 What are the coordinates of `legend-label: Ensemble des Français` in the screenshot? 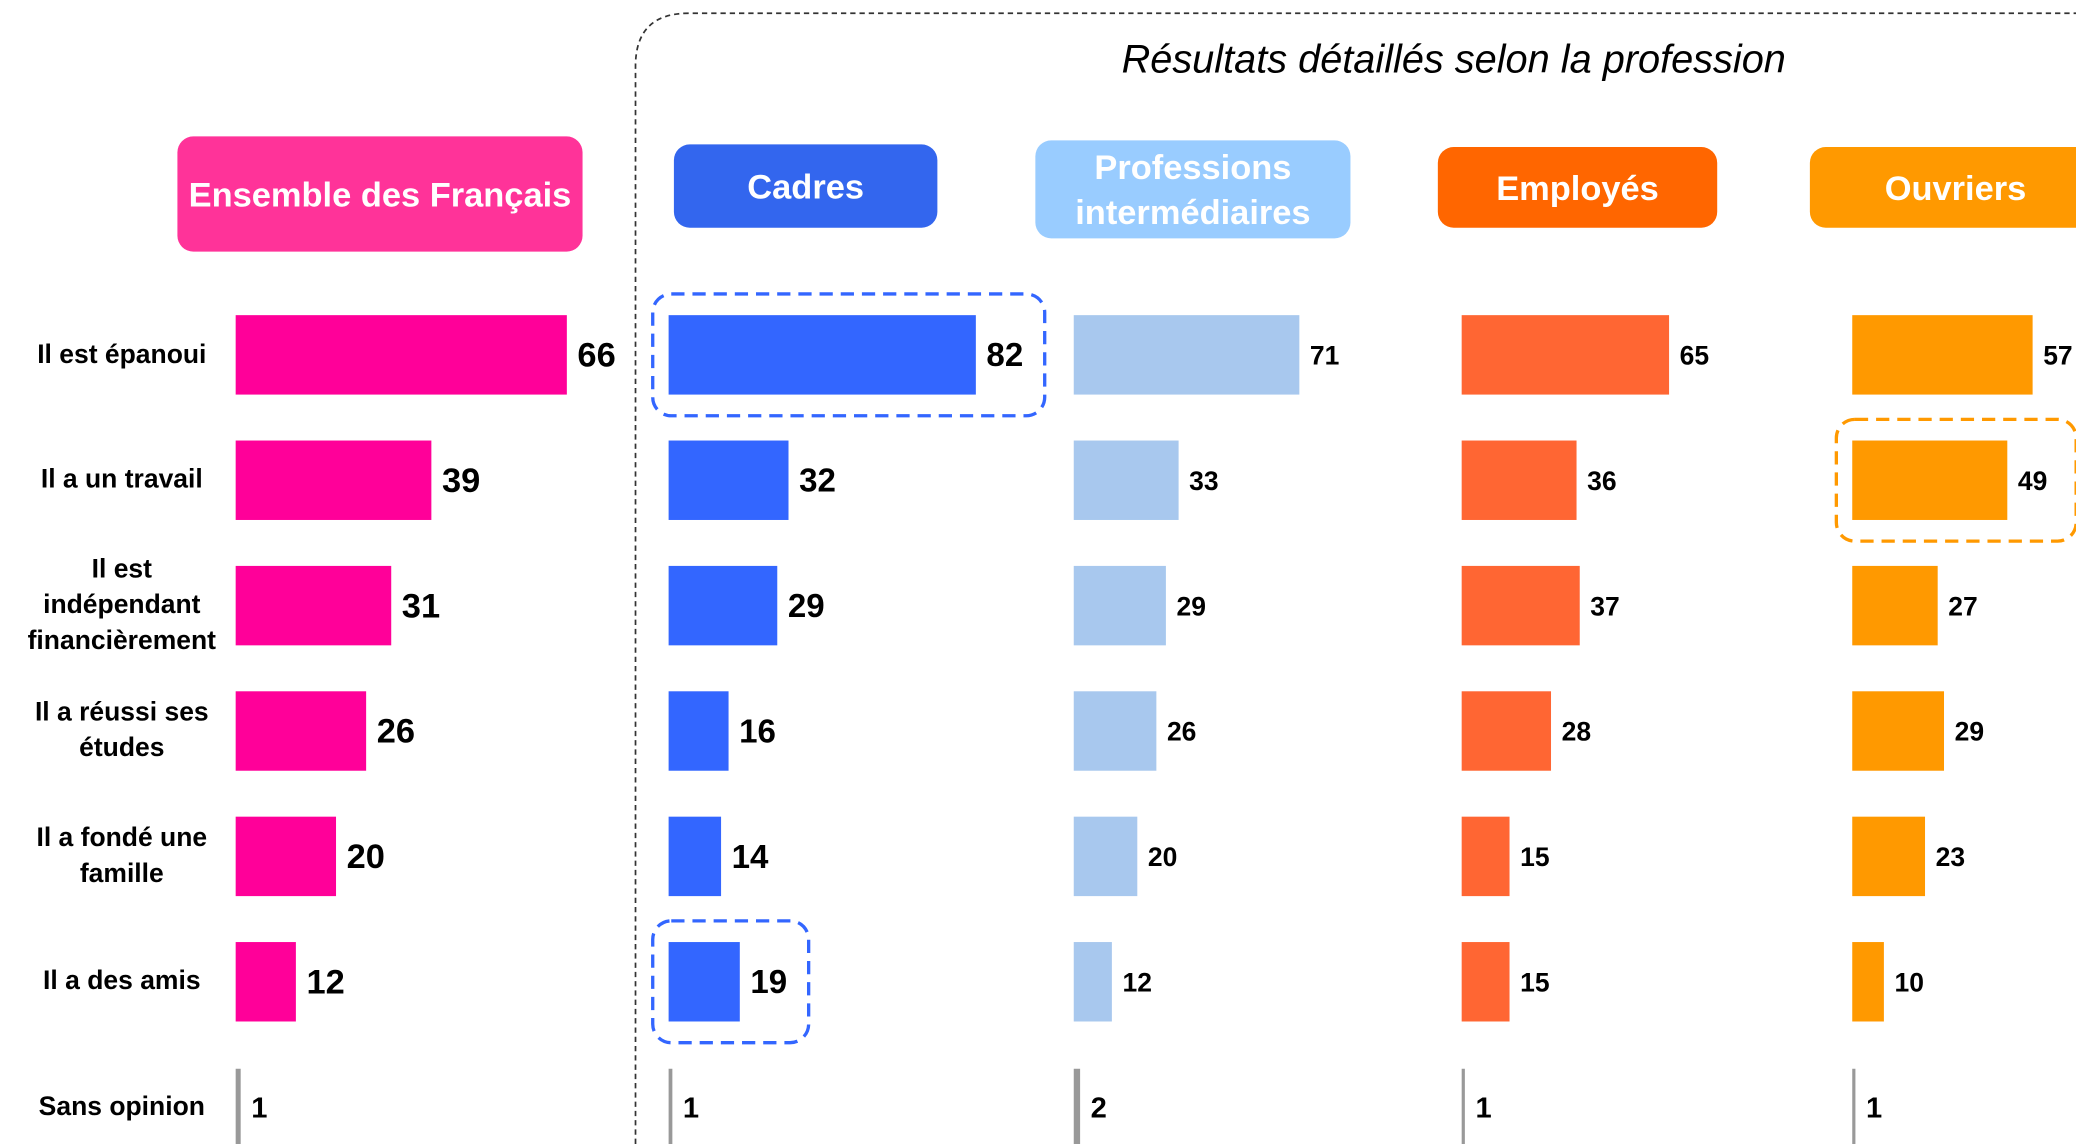 It's located at (380, 194).